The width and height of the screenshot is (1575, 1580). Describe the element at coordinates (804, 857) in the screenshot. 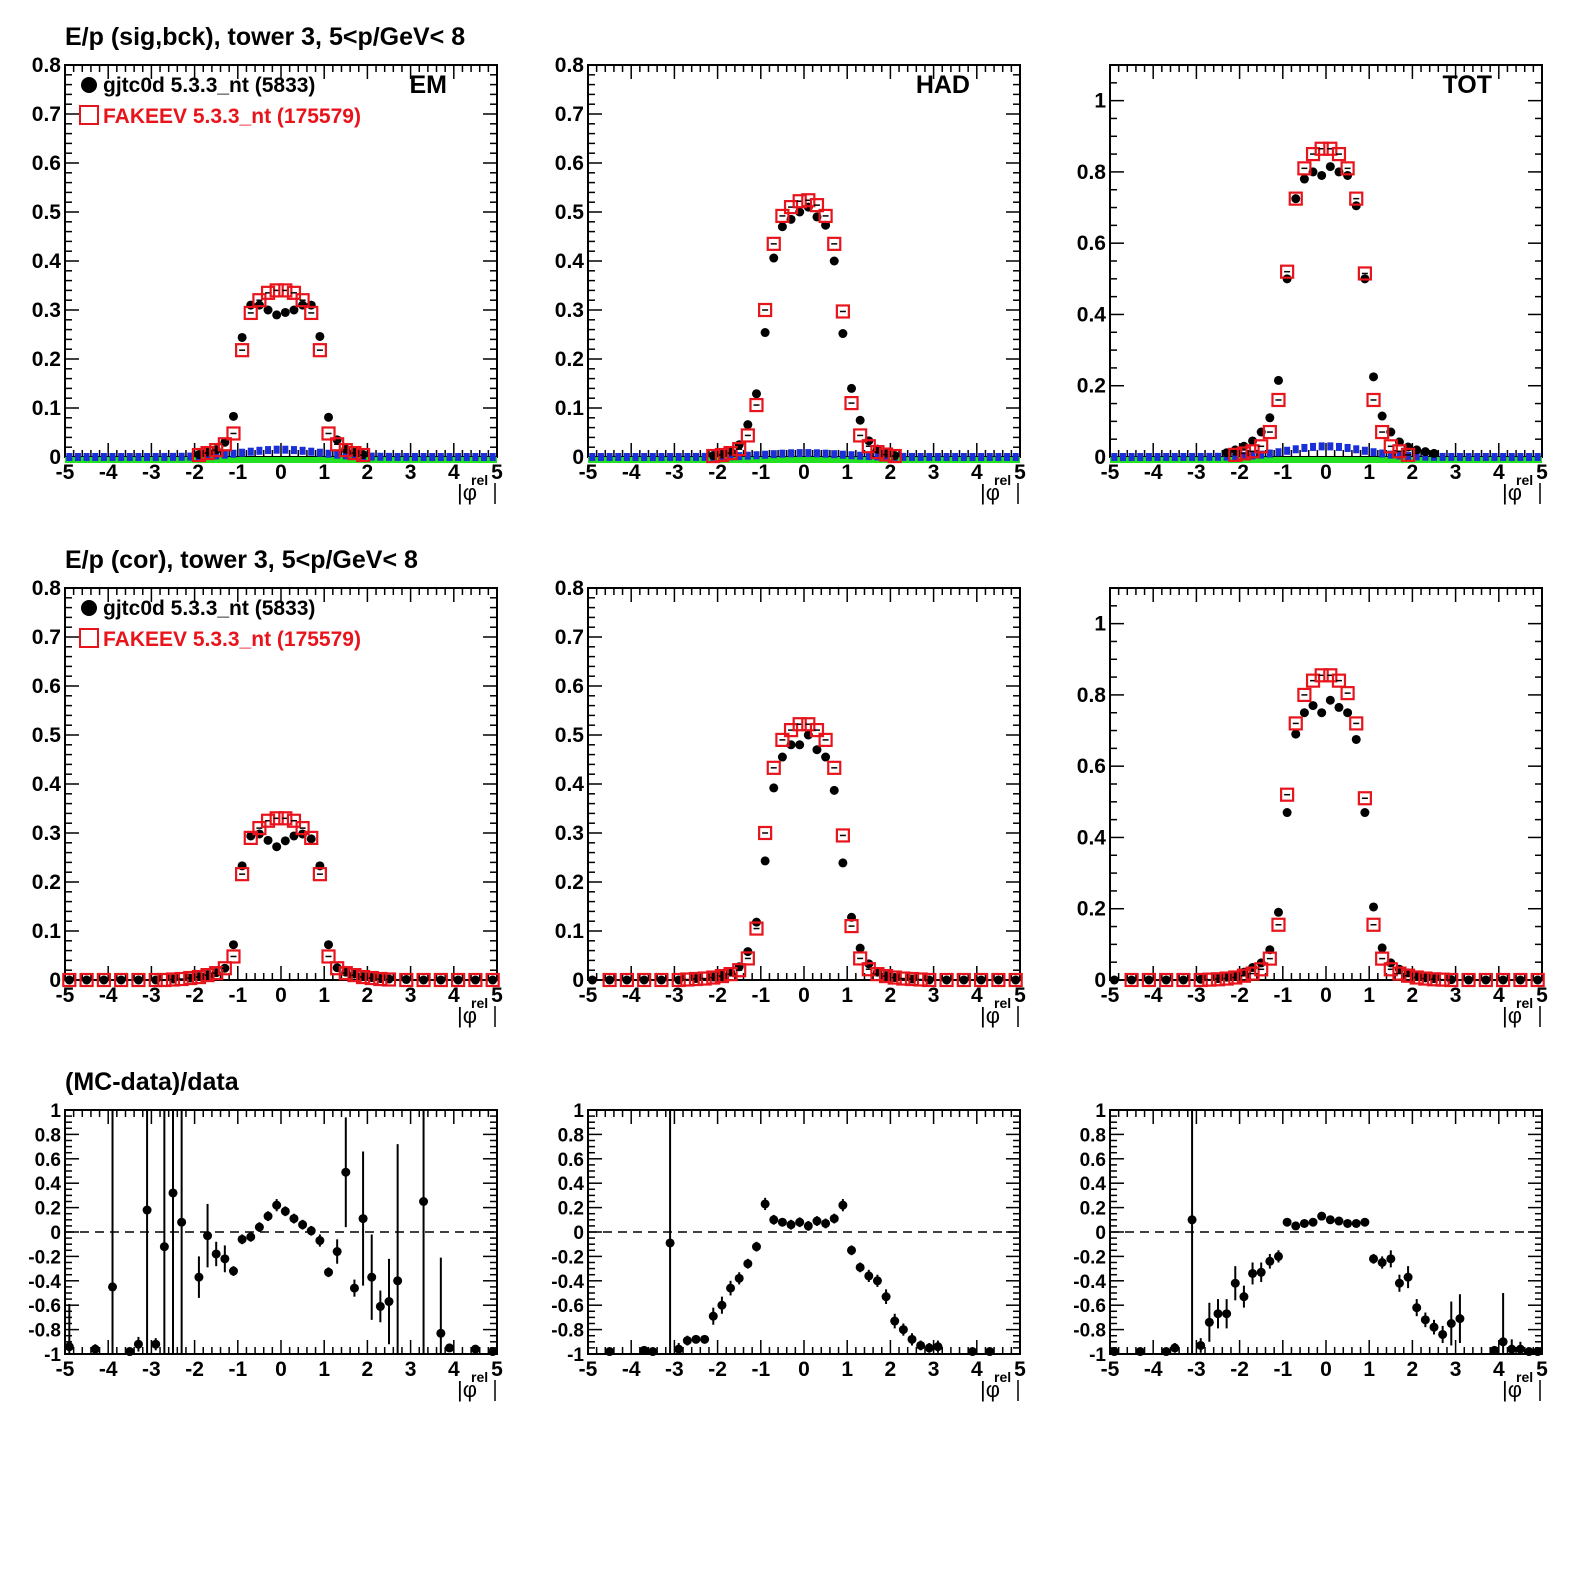

I see `series-data` at that location.